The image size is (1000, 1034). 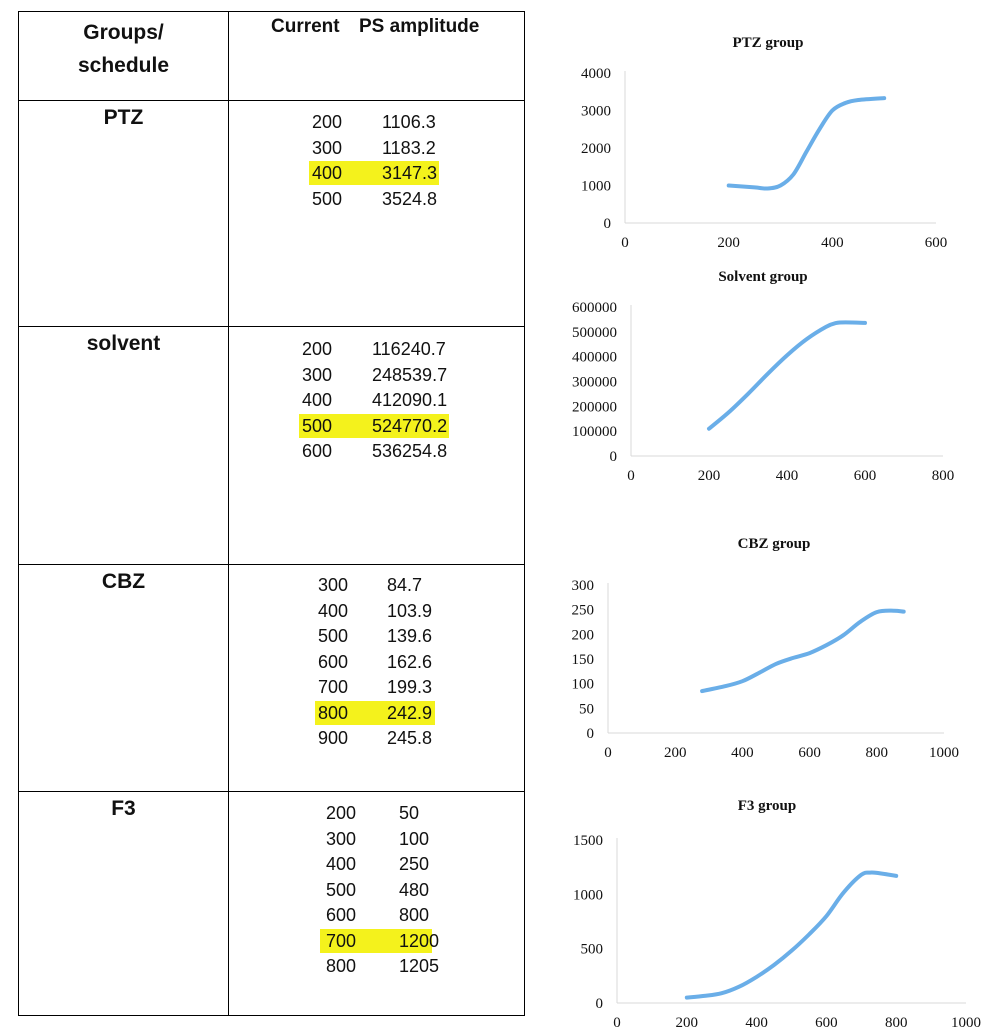 I want to click on table-row-highlighted: 500 524770.2, so click(x=374, y=425).